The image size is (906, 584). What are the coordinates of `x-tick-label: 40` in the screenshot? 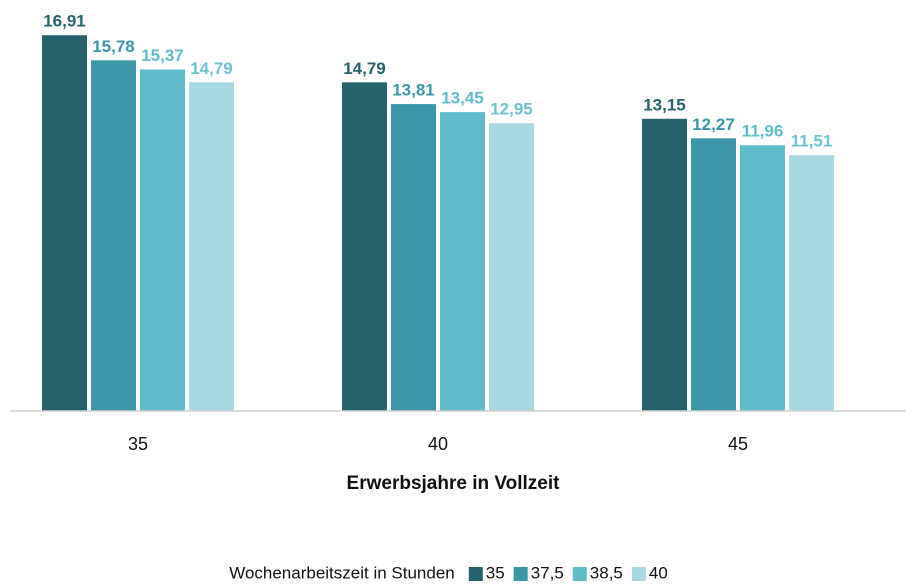 It's located at (438, 444).